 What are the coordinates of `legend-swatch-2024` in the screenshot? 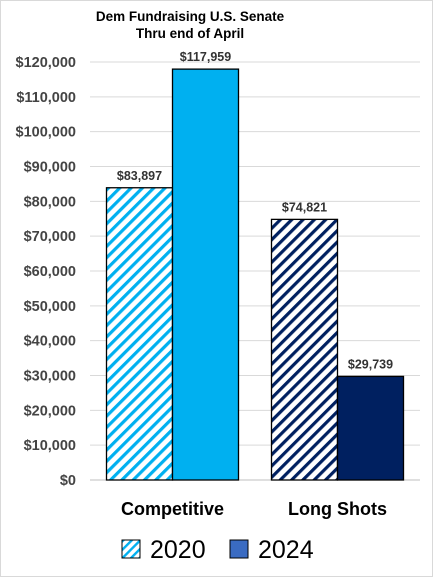 It's located at (239, 549).